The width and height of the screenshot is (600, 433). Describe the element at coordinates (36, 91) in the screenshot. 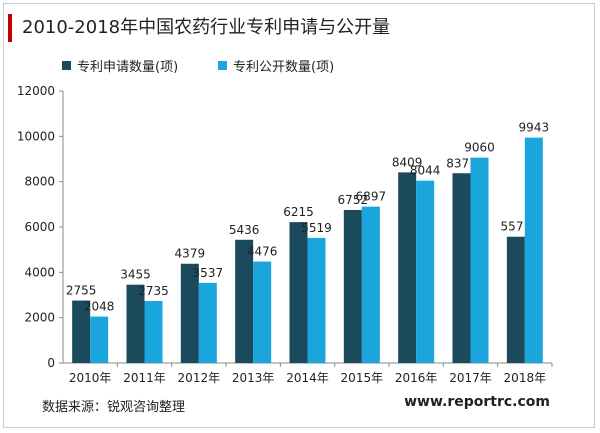

I see `y-tick-label: 12000` at that location.